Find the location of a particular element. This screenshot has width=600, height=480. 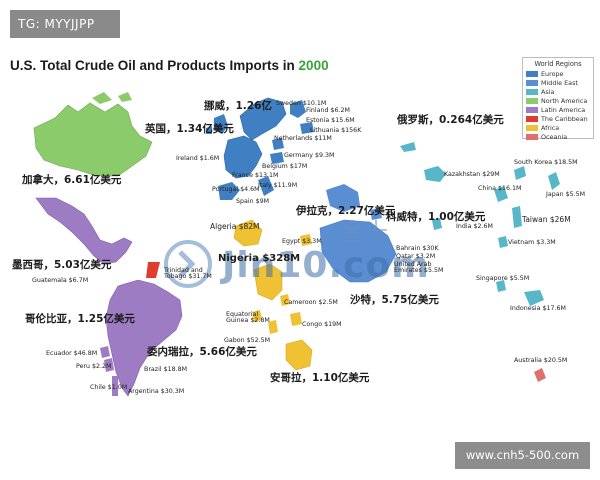

label-france: France $13.1M is located at coordinates (255, 175).